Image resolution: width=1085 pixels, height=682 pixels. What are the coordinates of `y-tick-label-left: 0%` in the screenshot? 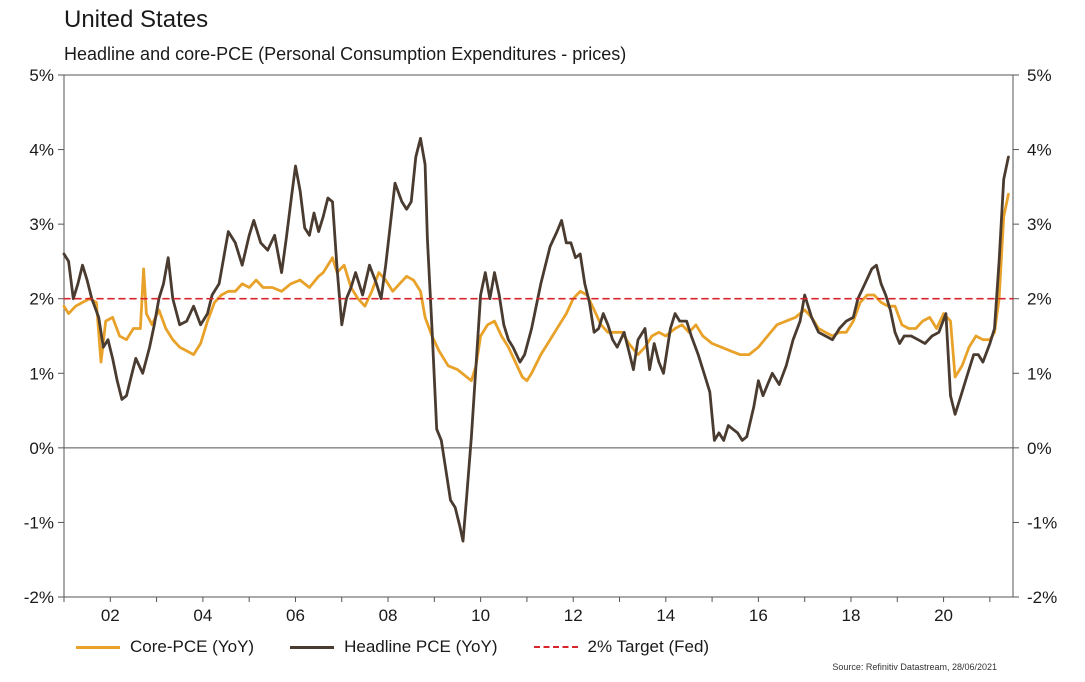 It's located at (41, 448).